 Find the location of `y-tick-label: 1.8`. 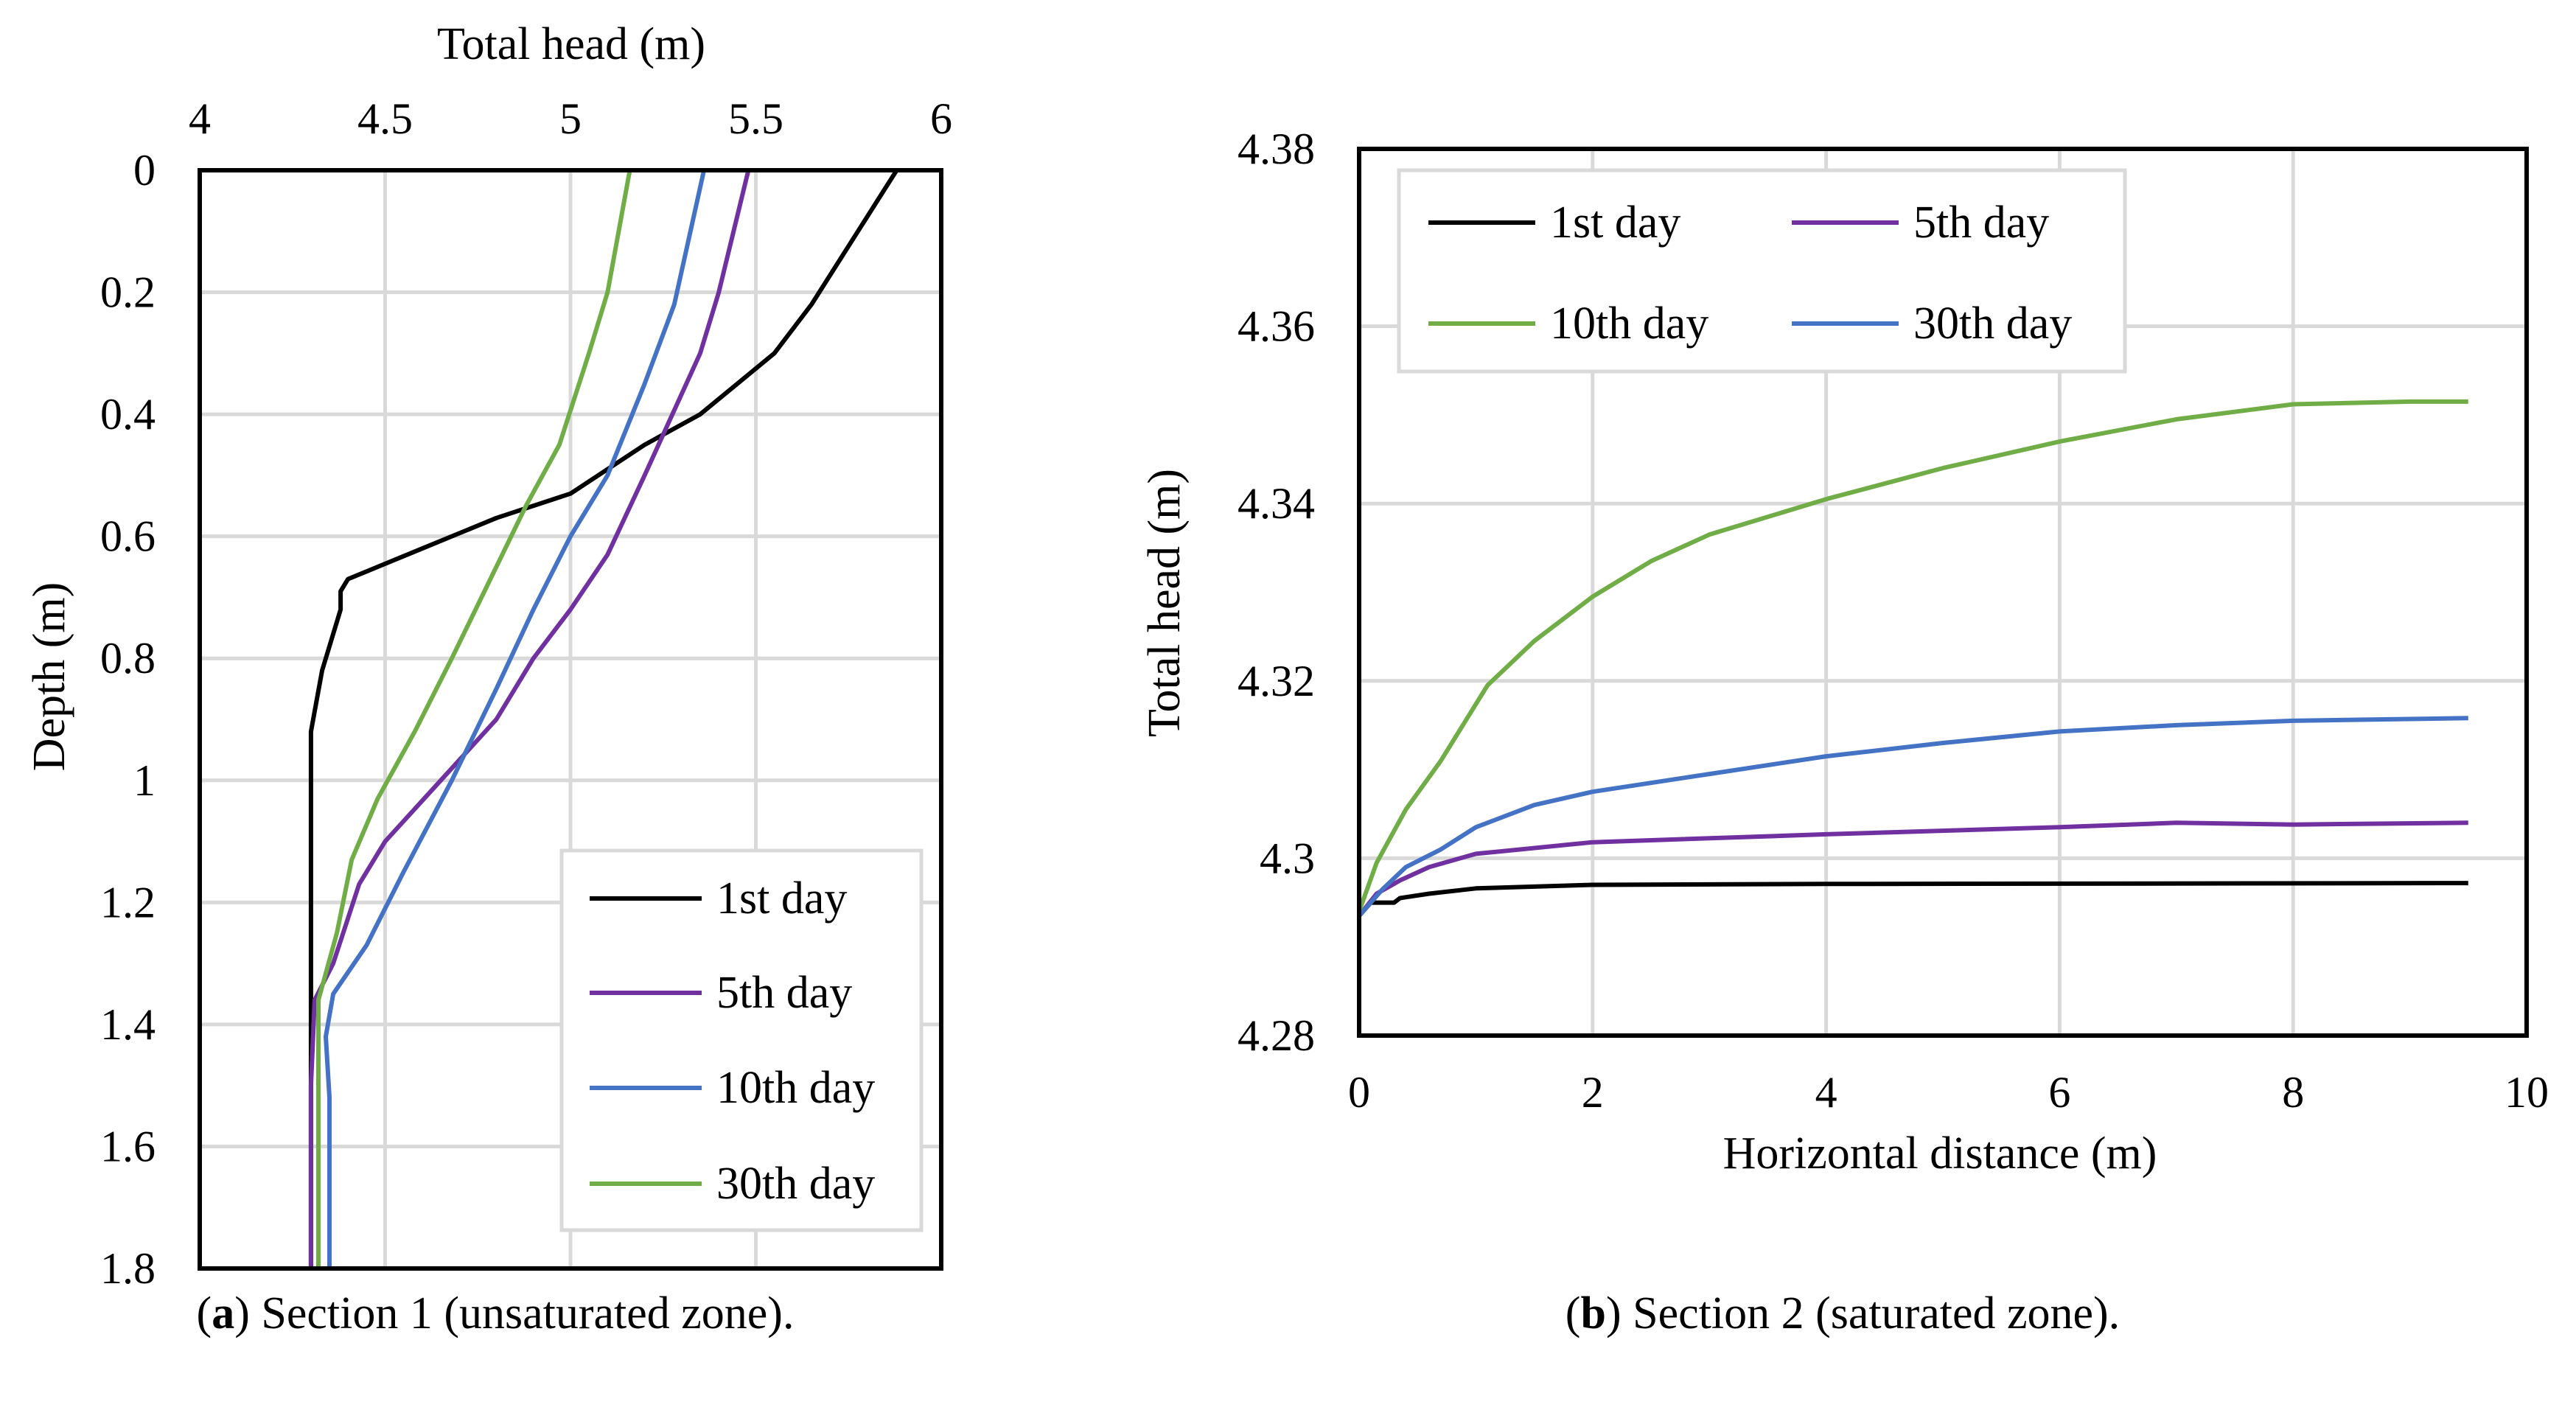

y-tick-label: 1.8 is located at coordinates (128, 1268).